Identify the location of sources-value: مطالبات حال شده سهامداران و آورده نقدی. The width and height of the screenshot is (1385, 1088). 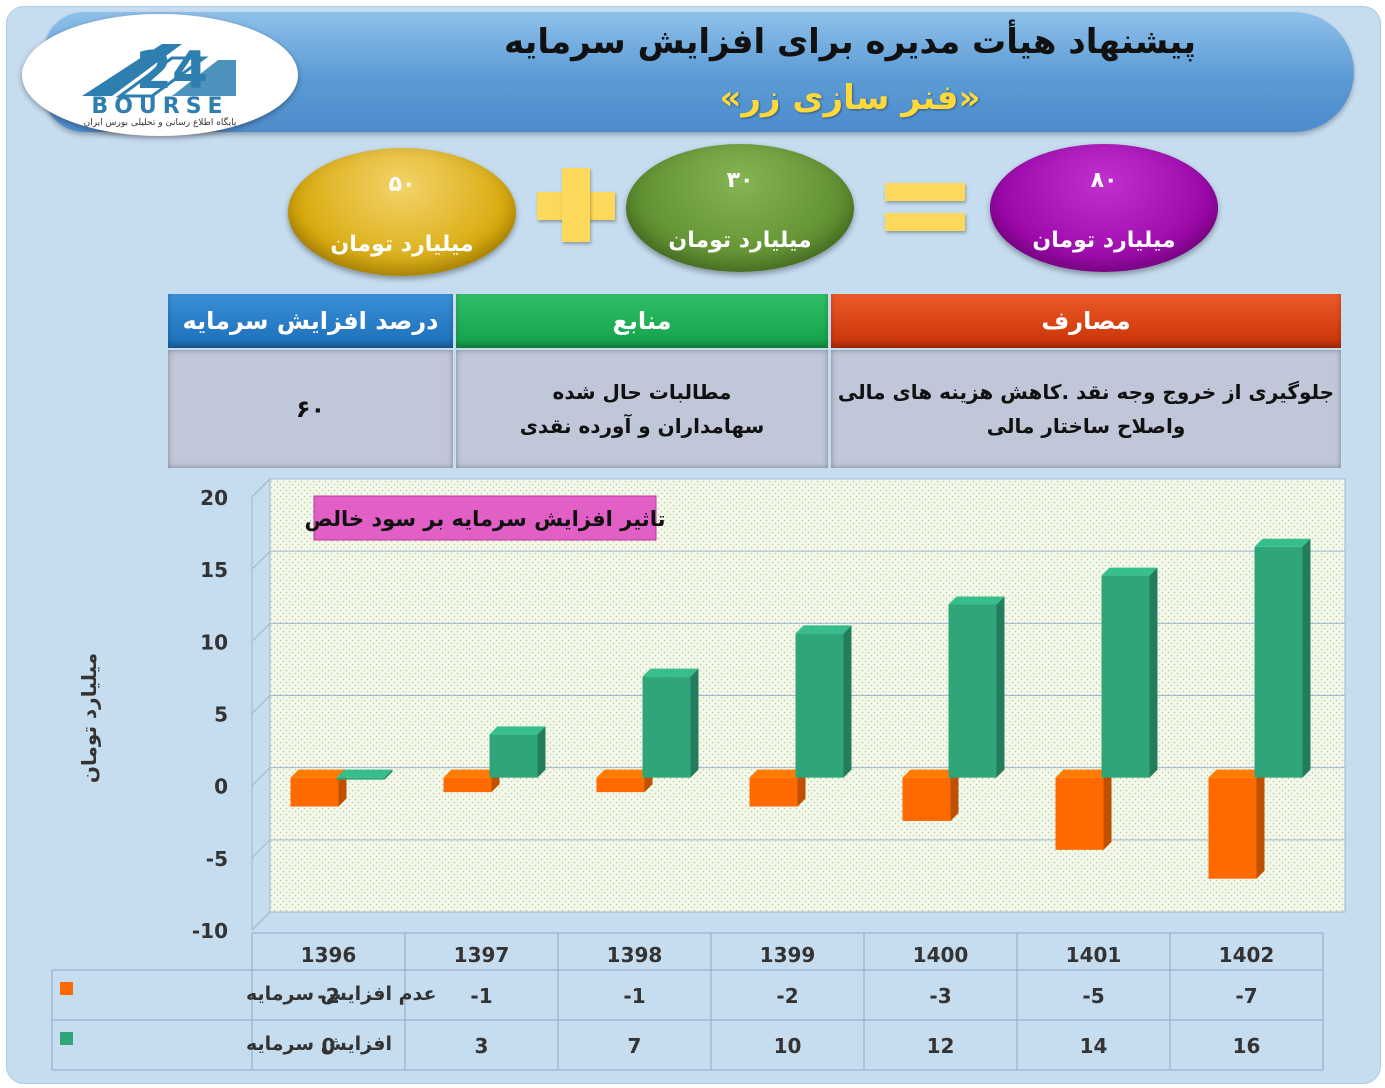
(642, 409).